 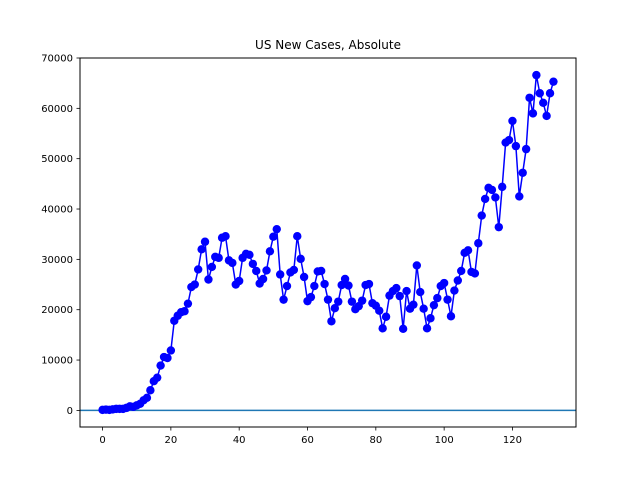 I want to click on y-tick-label: 40000, so click(x=57, y=210).